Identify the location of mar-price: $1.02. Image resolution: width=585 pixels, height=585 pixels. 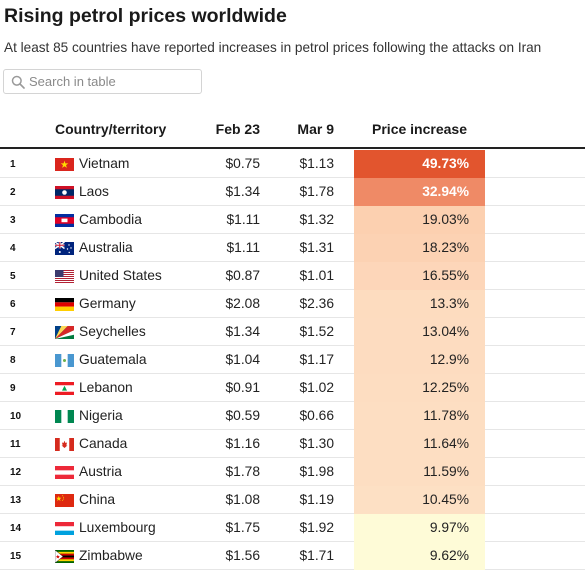
(316, 387).